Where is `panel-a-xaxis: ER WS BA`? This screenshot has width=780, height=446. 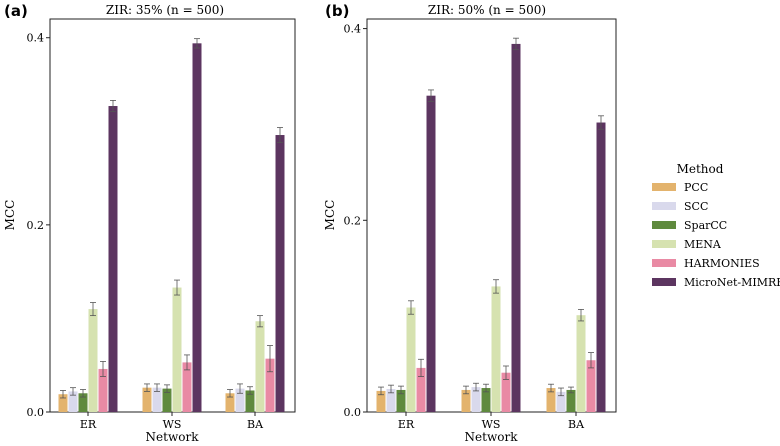 panel-a-xaxis: ER WS BA is located at coordinates (172, 421).